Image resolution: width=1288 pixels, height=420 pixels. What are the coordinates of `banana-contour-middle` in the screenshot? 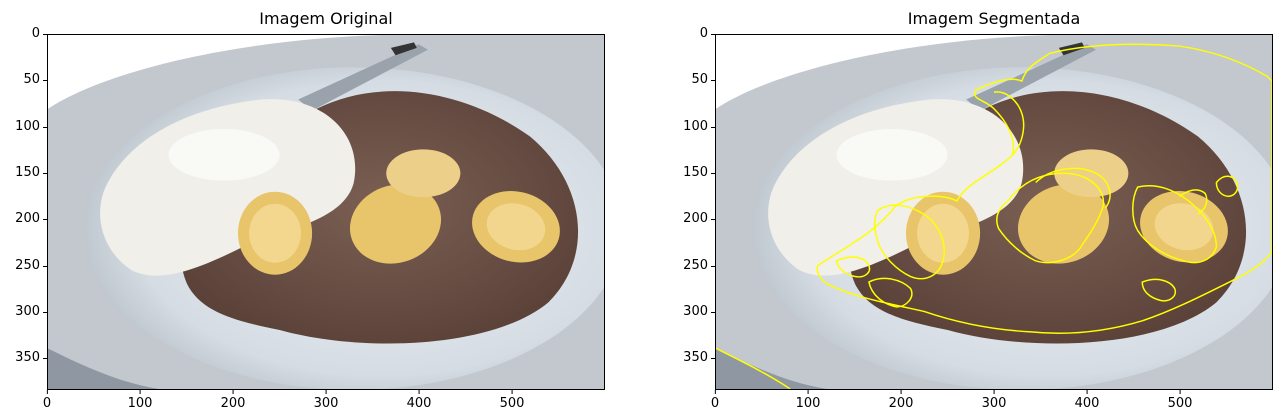 It's located at (1050, 218).